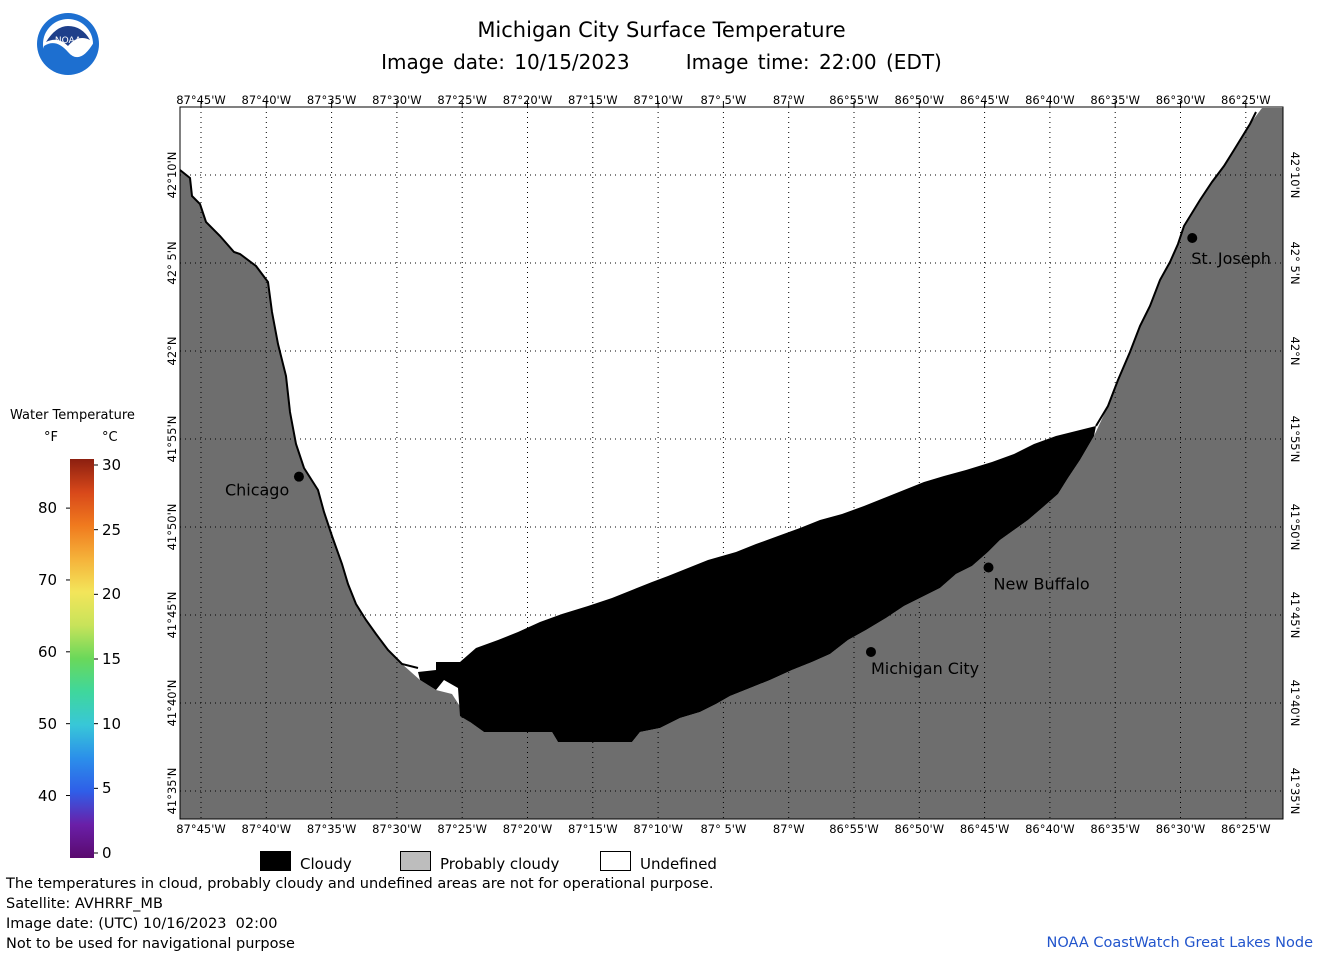 This screenshot has height=960, width=1323. What do you see at coordinates (84, 904) in the screenshot?
I see `footer-satellite: Satellite: AVHRRF_MB` at bounding box center [84, 904].